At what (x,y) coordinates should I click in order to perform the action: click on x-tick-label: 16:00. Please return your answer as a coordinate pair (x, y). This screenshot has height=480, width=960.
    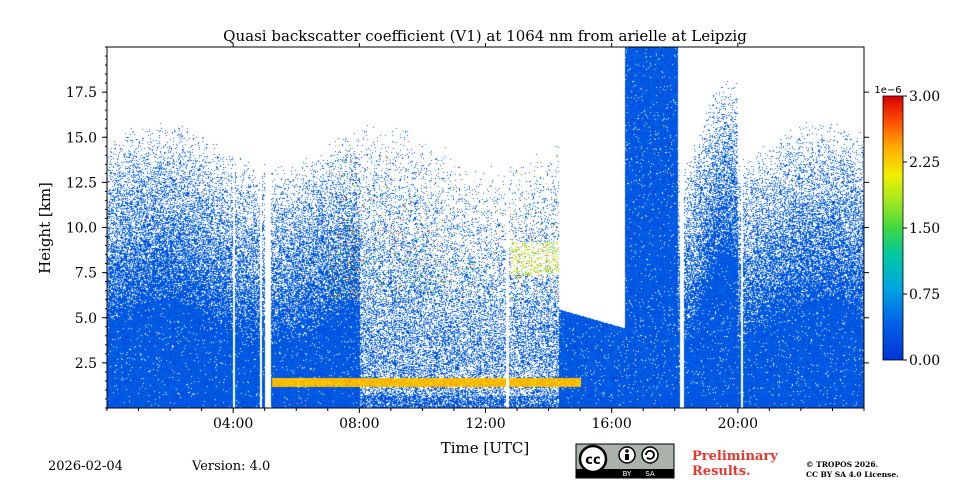
    Looking at the image, I should click on (611, 424).